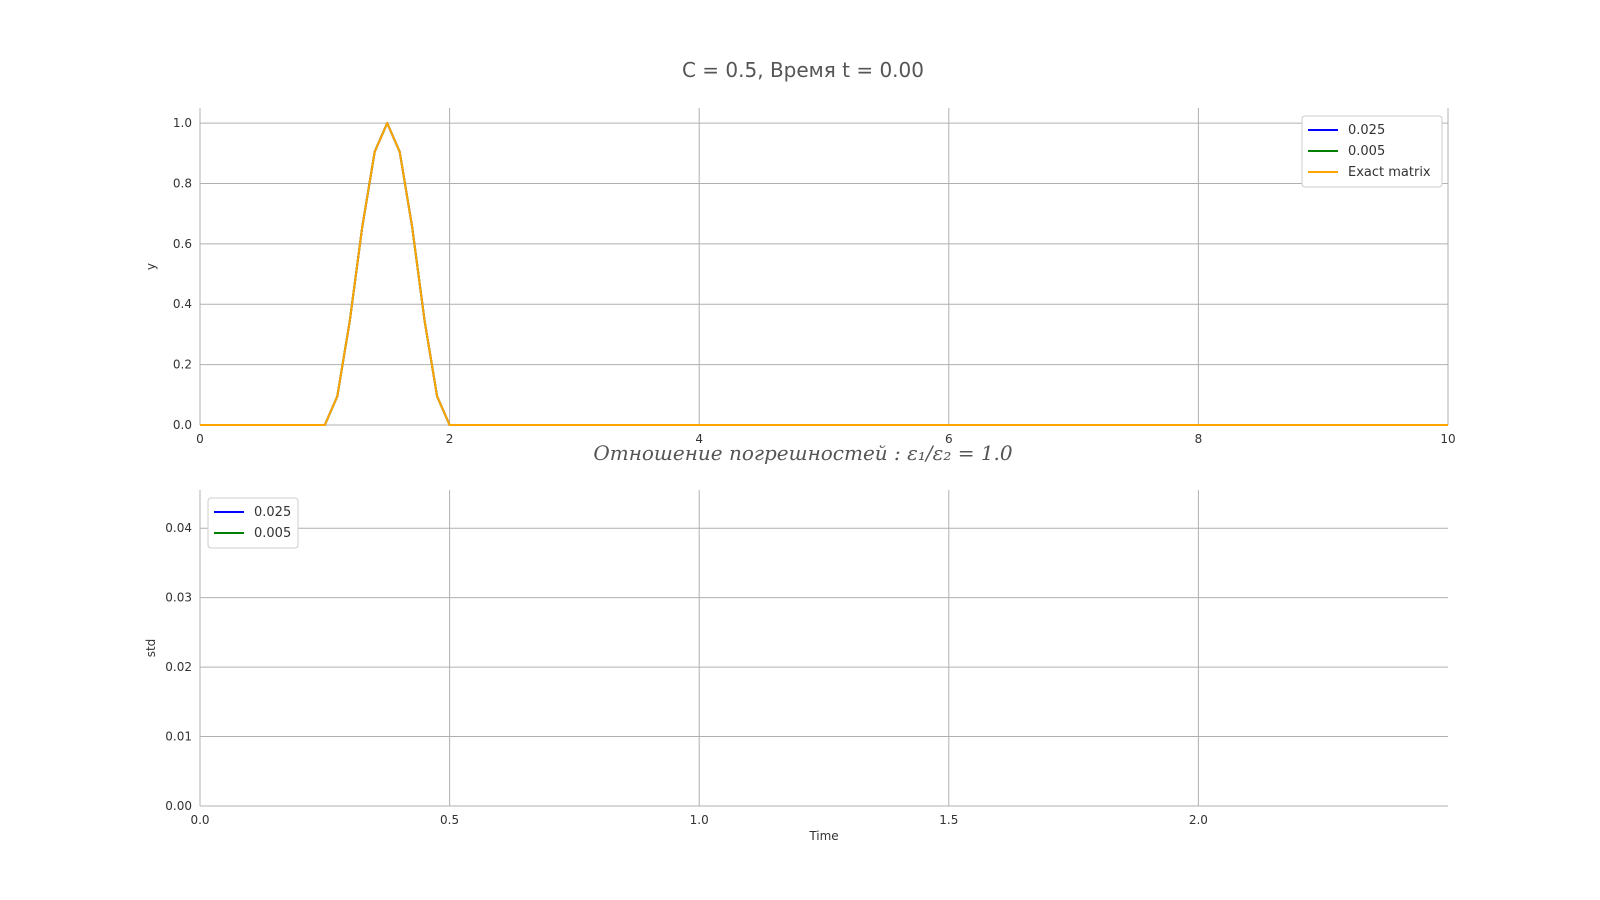 Image resolution: width=1600 pixels, height=900 pixels. Describe the element at coordinates (182, 123) in the screenshot. I see `y-tick-label: 1.0` at that location.